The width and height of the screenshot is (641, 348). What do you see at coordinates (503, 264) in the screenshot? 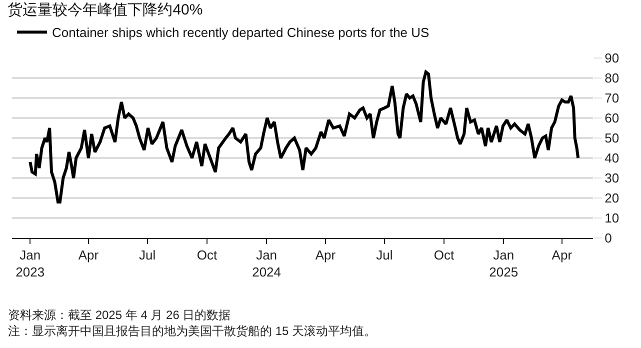
I see `x-tick-label: Jan 2025` at bounding box center [503, 264].